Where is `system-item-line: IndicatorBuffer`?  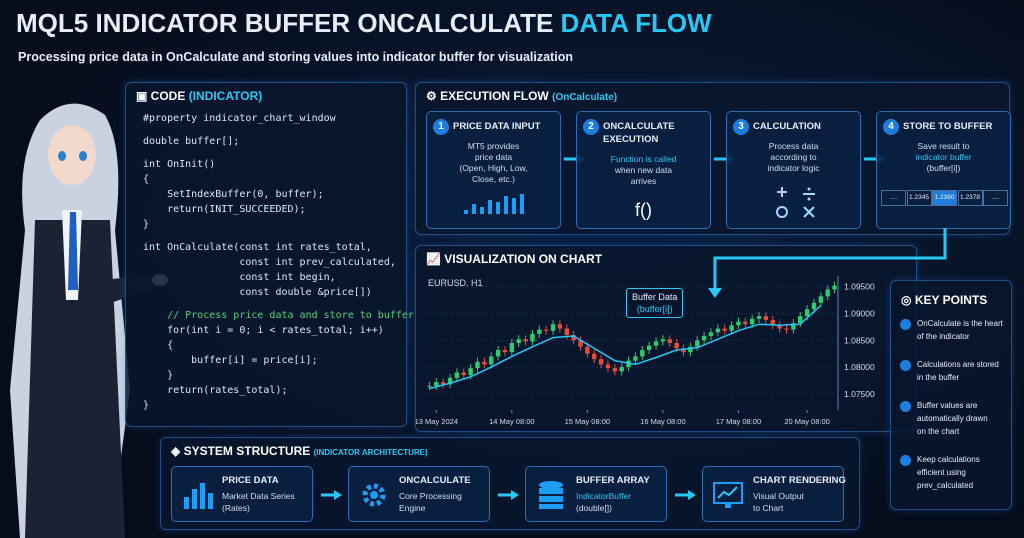 system-item-line: IndicatorBuffer is located at coordinates (604, 496).